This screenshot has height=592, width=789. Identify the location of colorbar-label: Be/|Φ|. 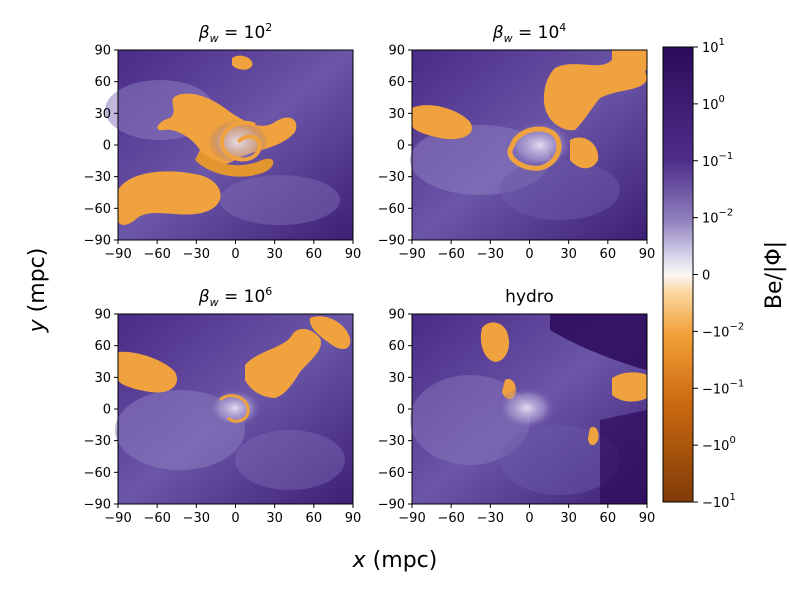
(774, 275).